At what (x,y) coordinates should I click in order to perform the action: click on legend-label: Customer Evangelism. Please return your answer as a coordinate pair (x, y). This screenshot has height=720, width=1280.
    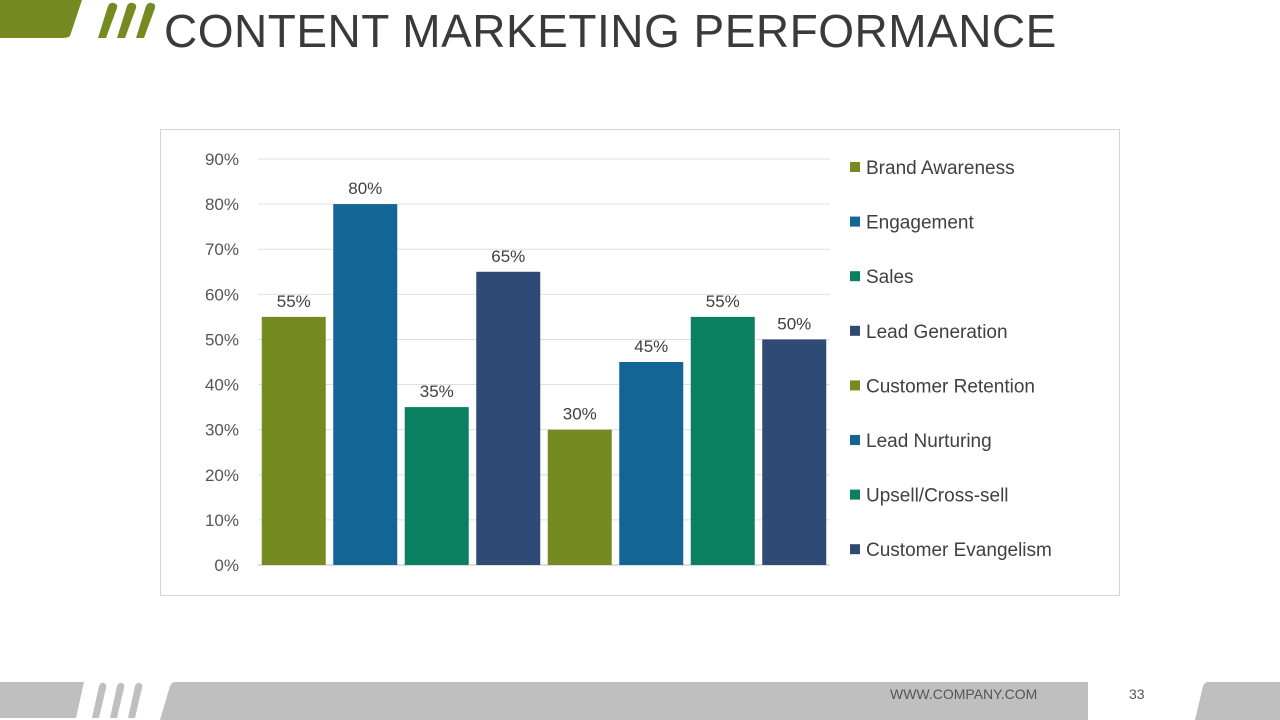
    Looking at the image, I should click on (959, 550).